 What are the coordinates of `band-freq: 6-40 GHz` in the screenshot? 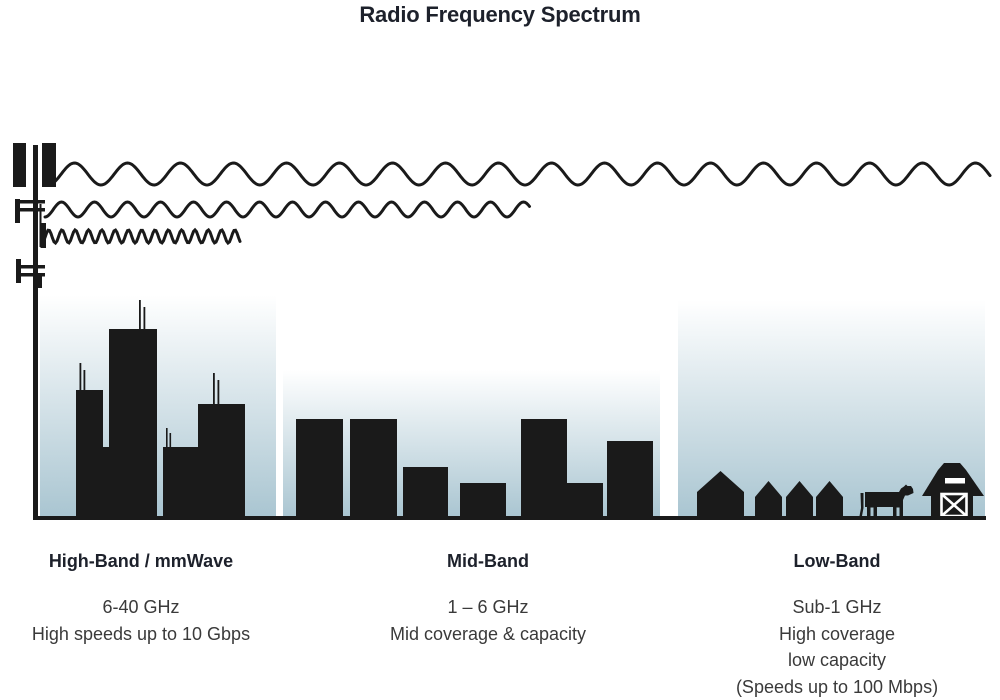 It's located at (141, 607).